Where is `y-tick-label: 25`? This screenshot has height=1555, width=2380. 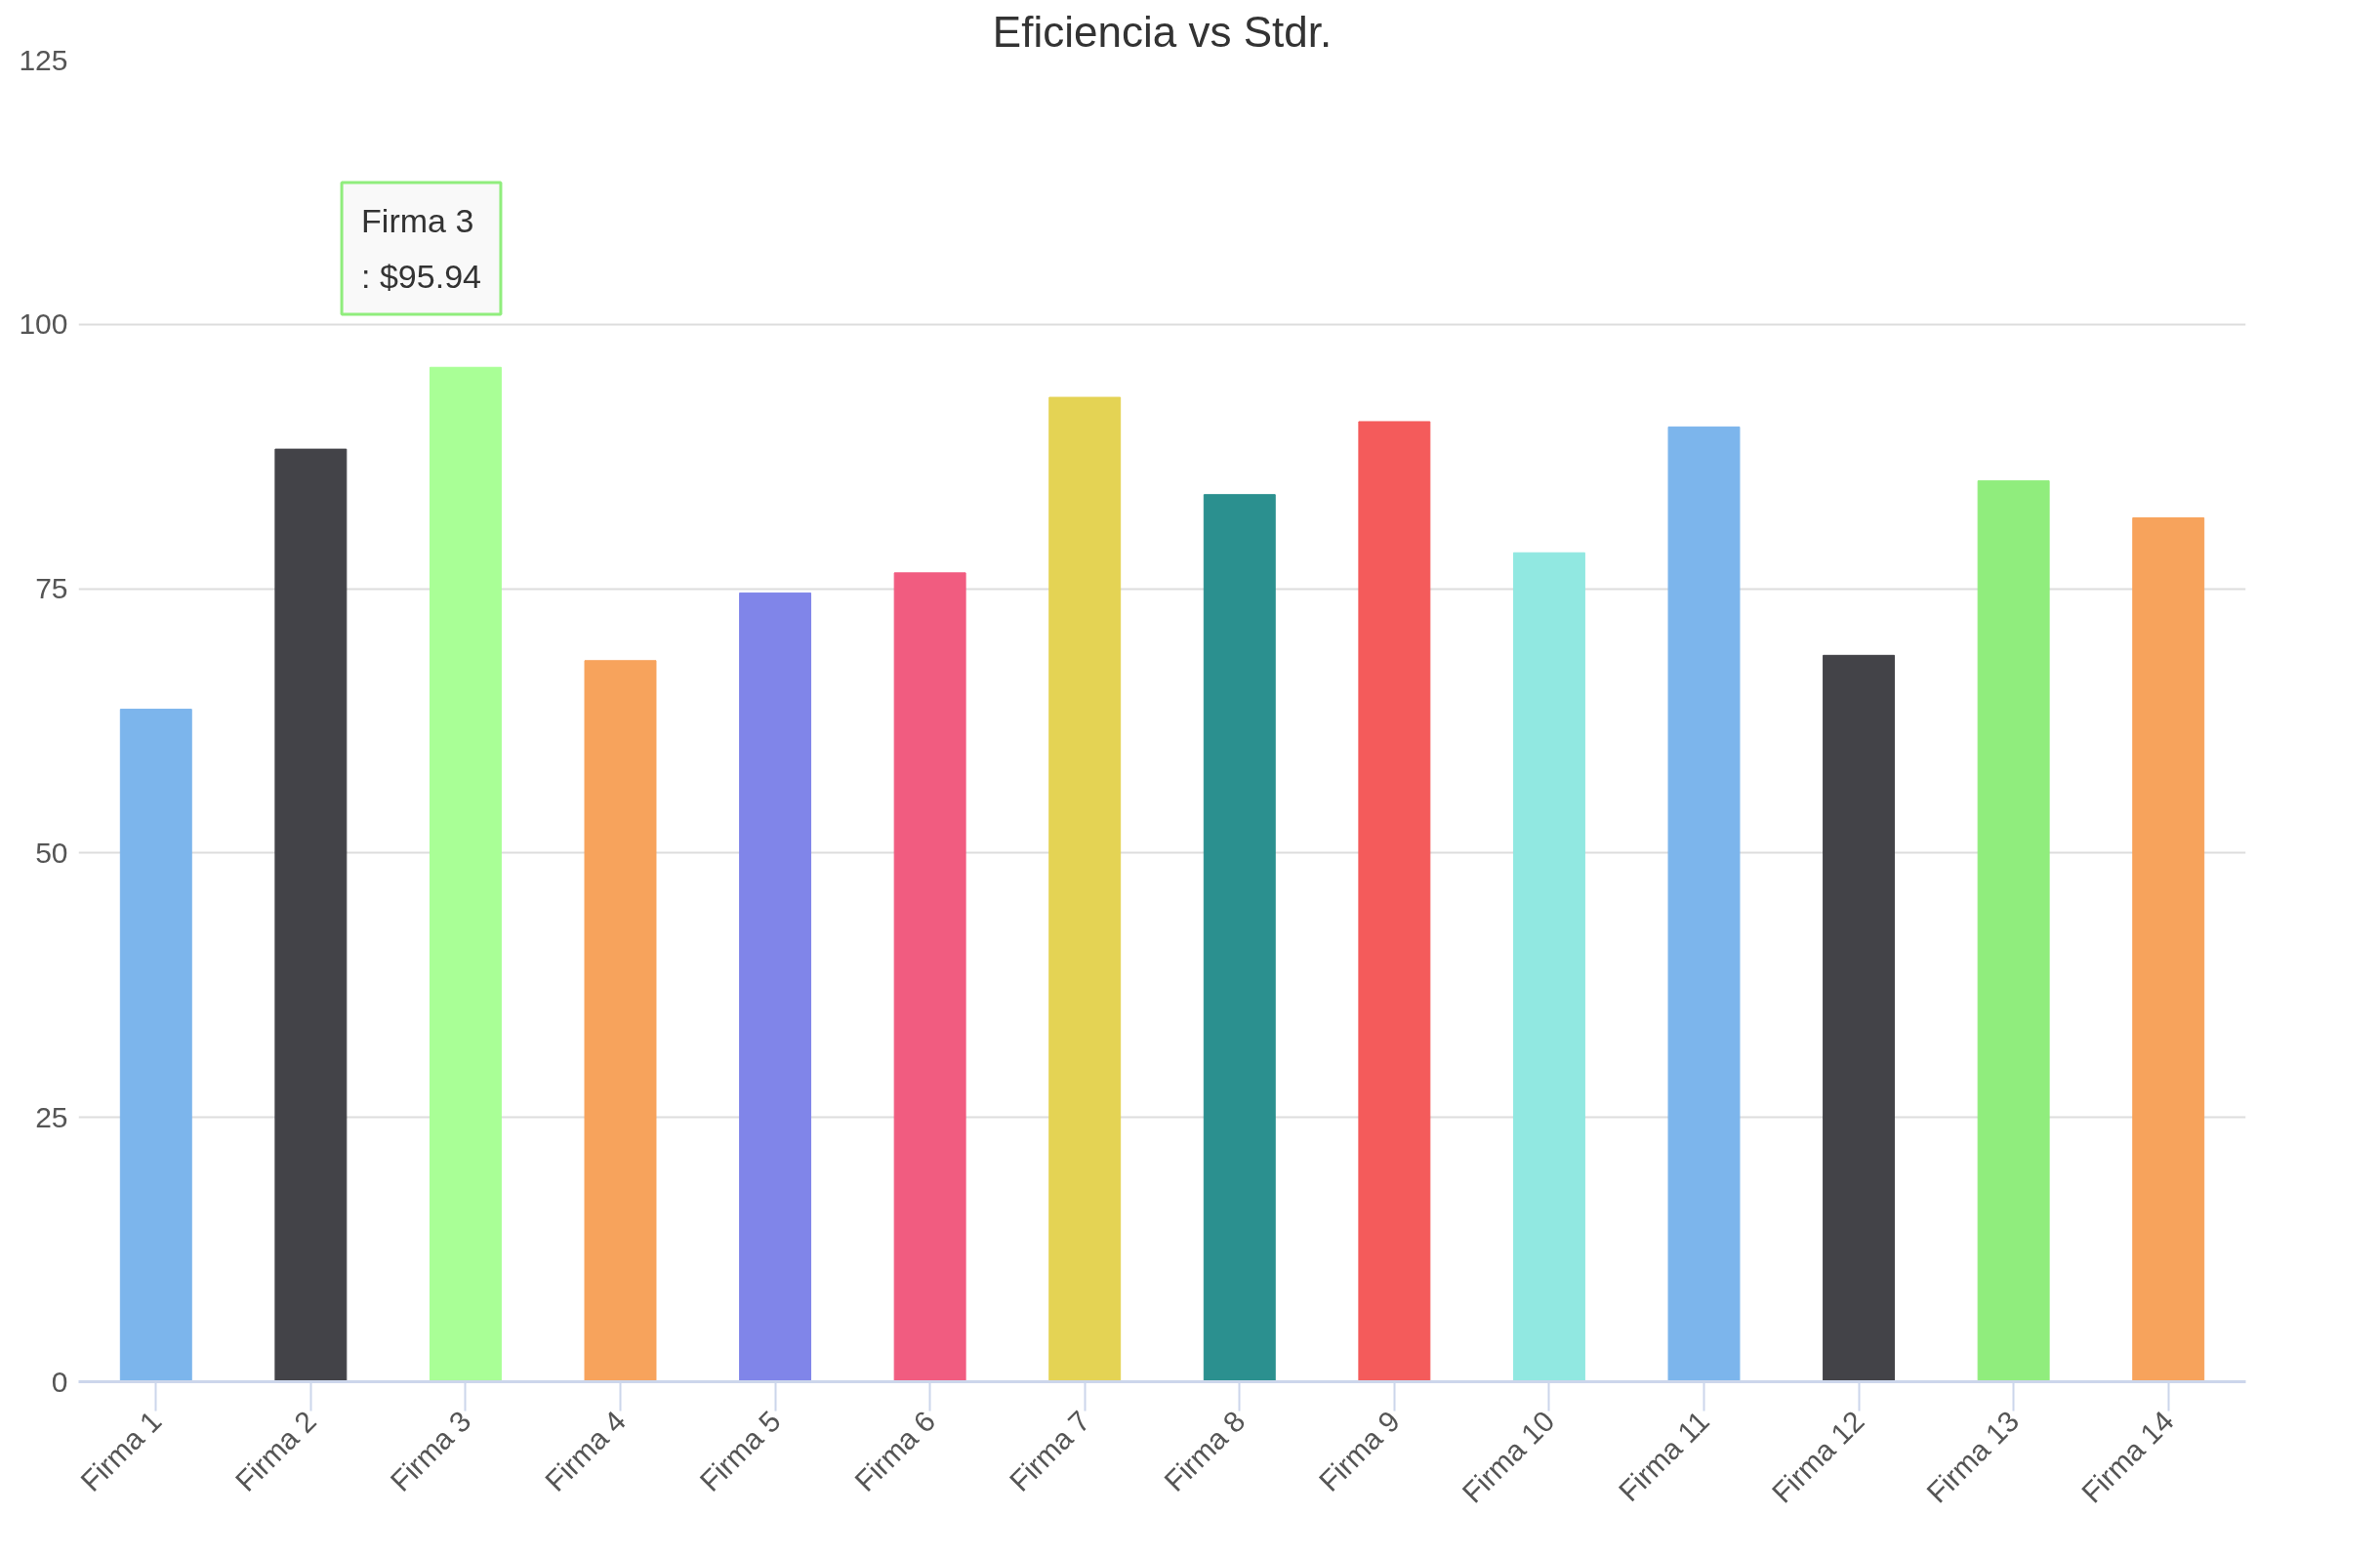 y-tick-label: 25 is located at coordinates (51, 1116).